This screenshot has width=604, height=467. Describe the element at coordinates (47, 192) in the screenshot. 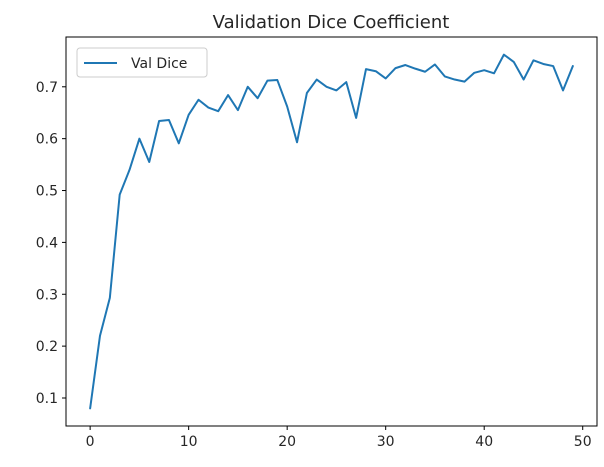

I see `y-tick-label: 0.5` at that location.